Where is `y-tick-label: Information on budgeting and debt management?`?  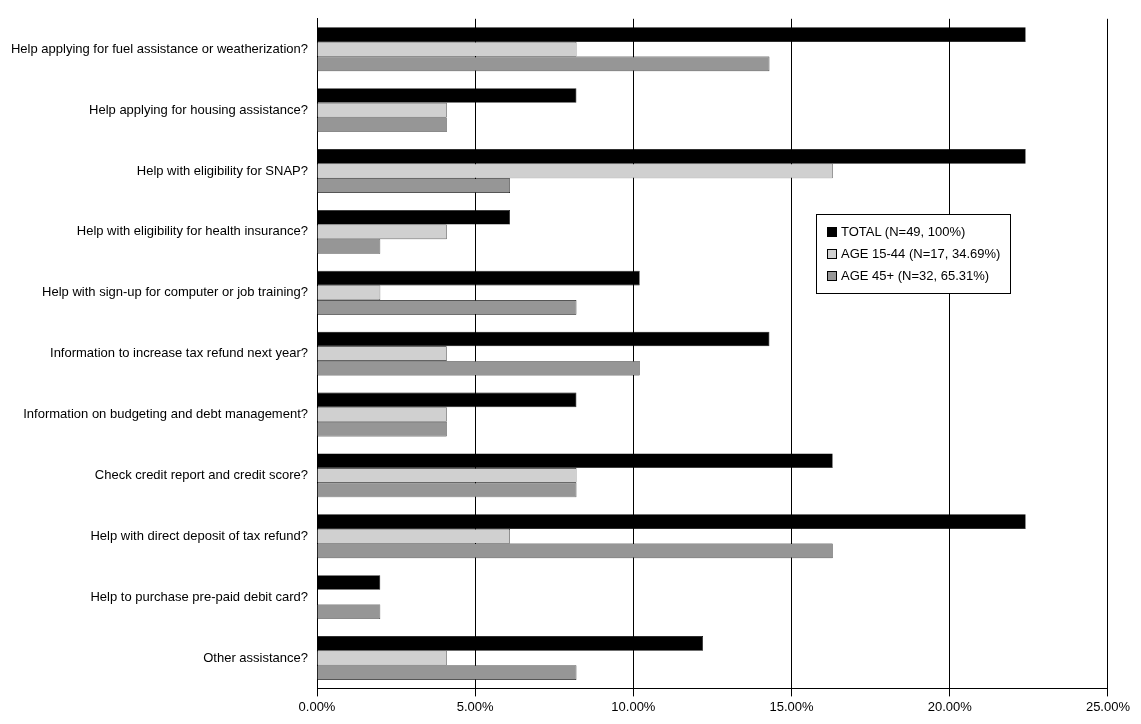
y-tick-label: Information on budgeting and debt management? is located at coordinates (165, 414).